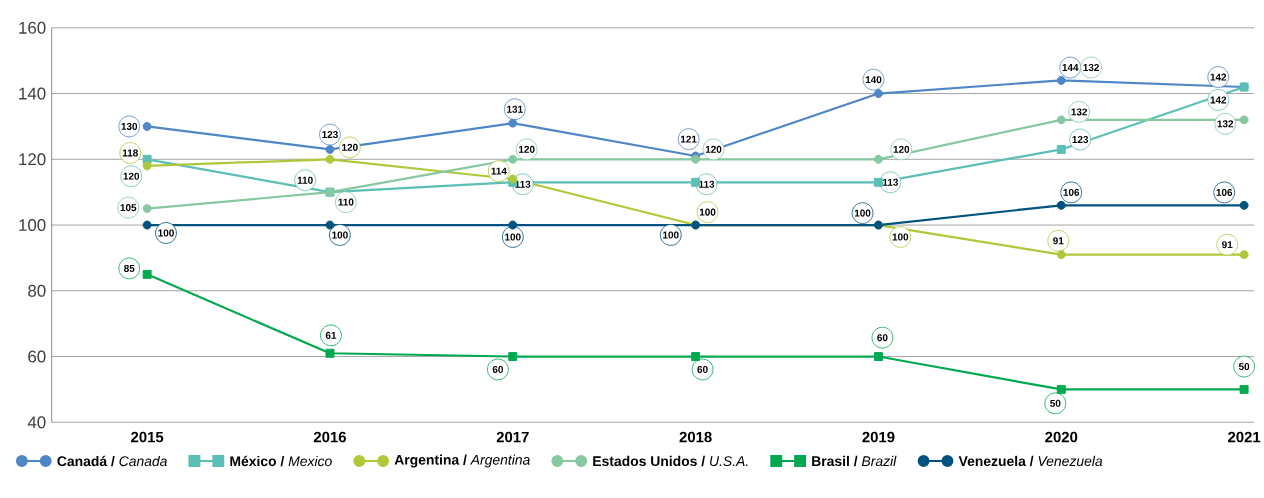 The height and width of the screenshot is (498, 1264). What do you see at coordinates (1030, 461) in the screenshot?
I see `legend-label: Venezuela / Venezuela` at bounding box center [1030, 461].